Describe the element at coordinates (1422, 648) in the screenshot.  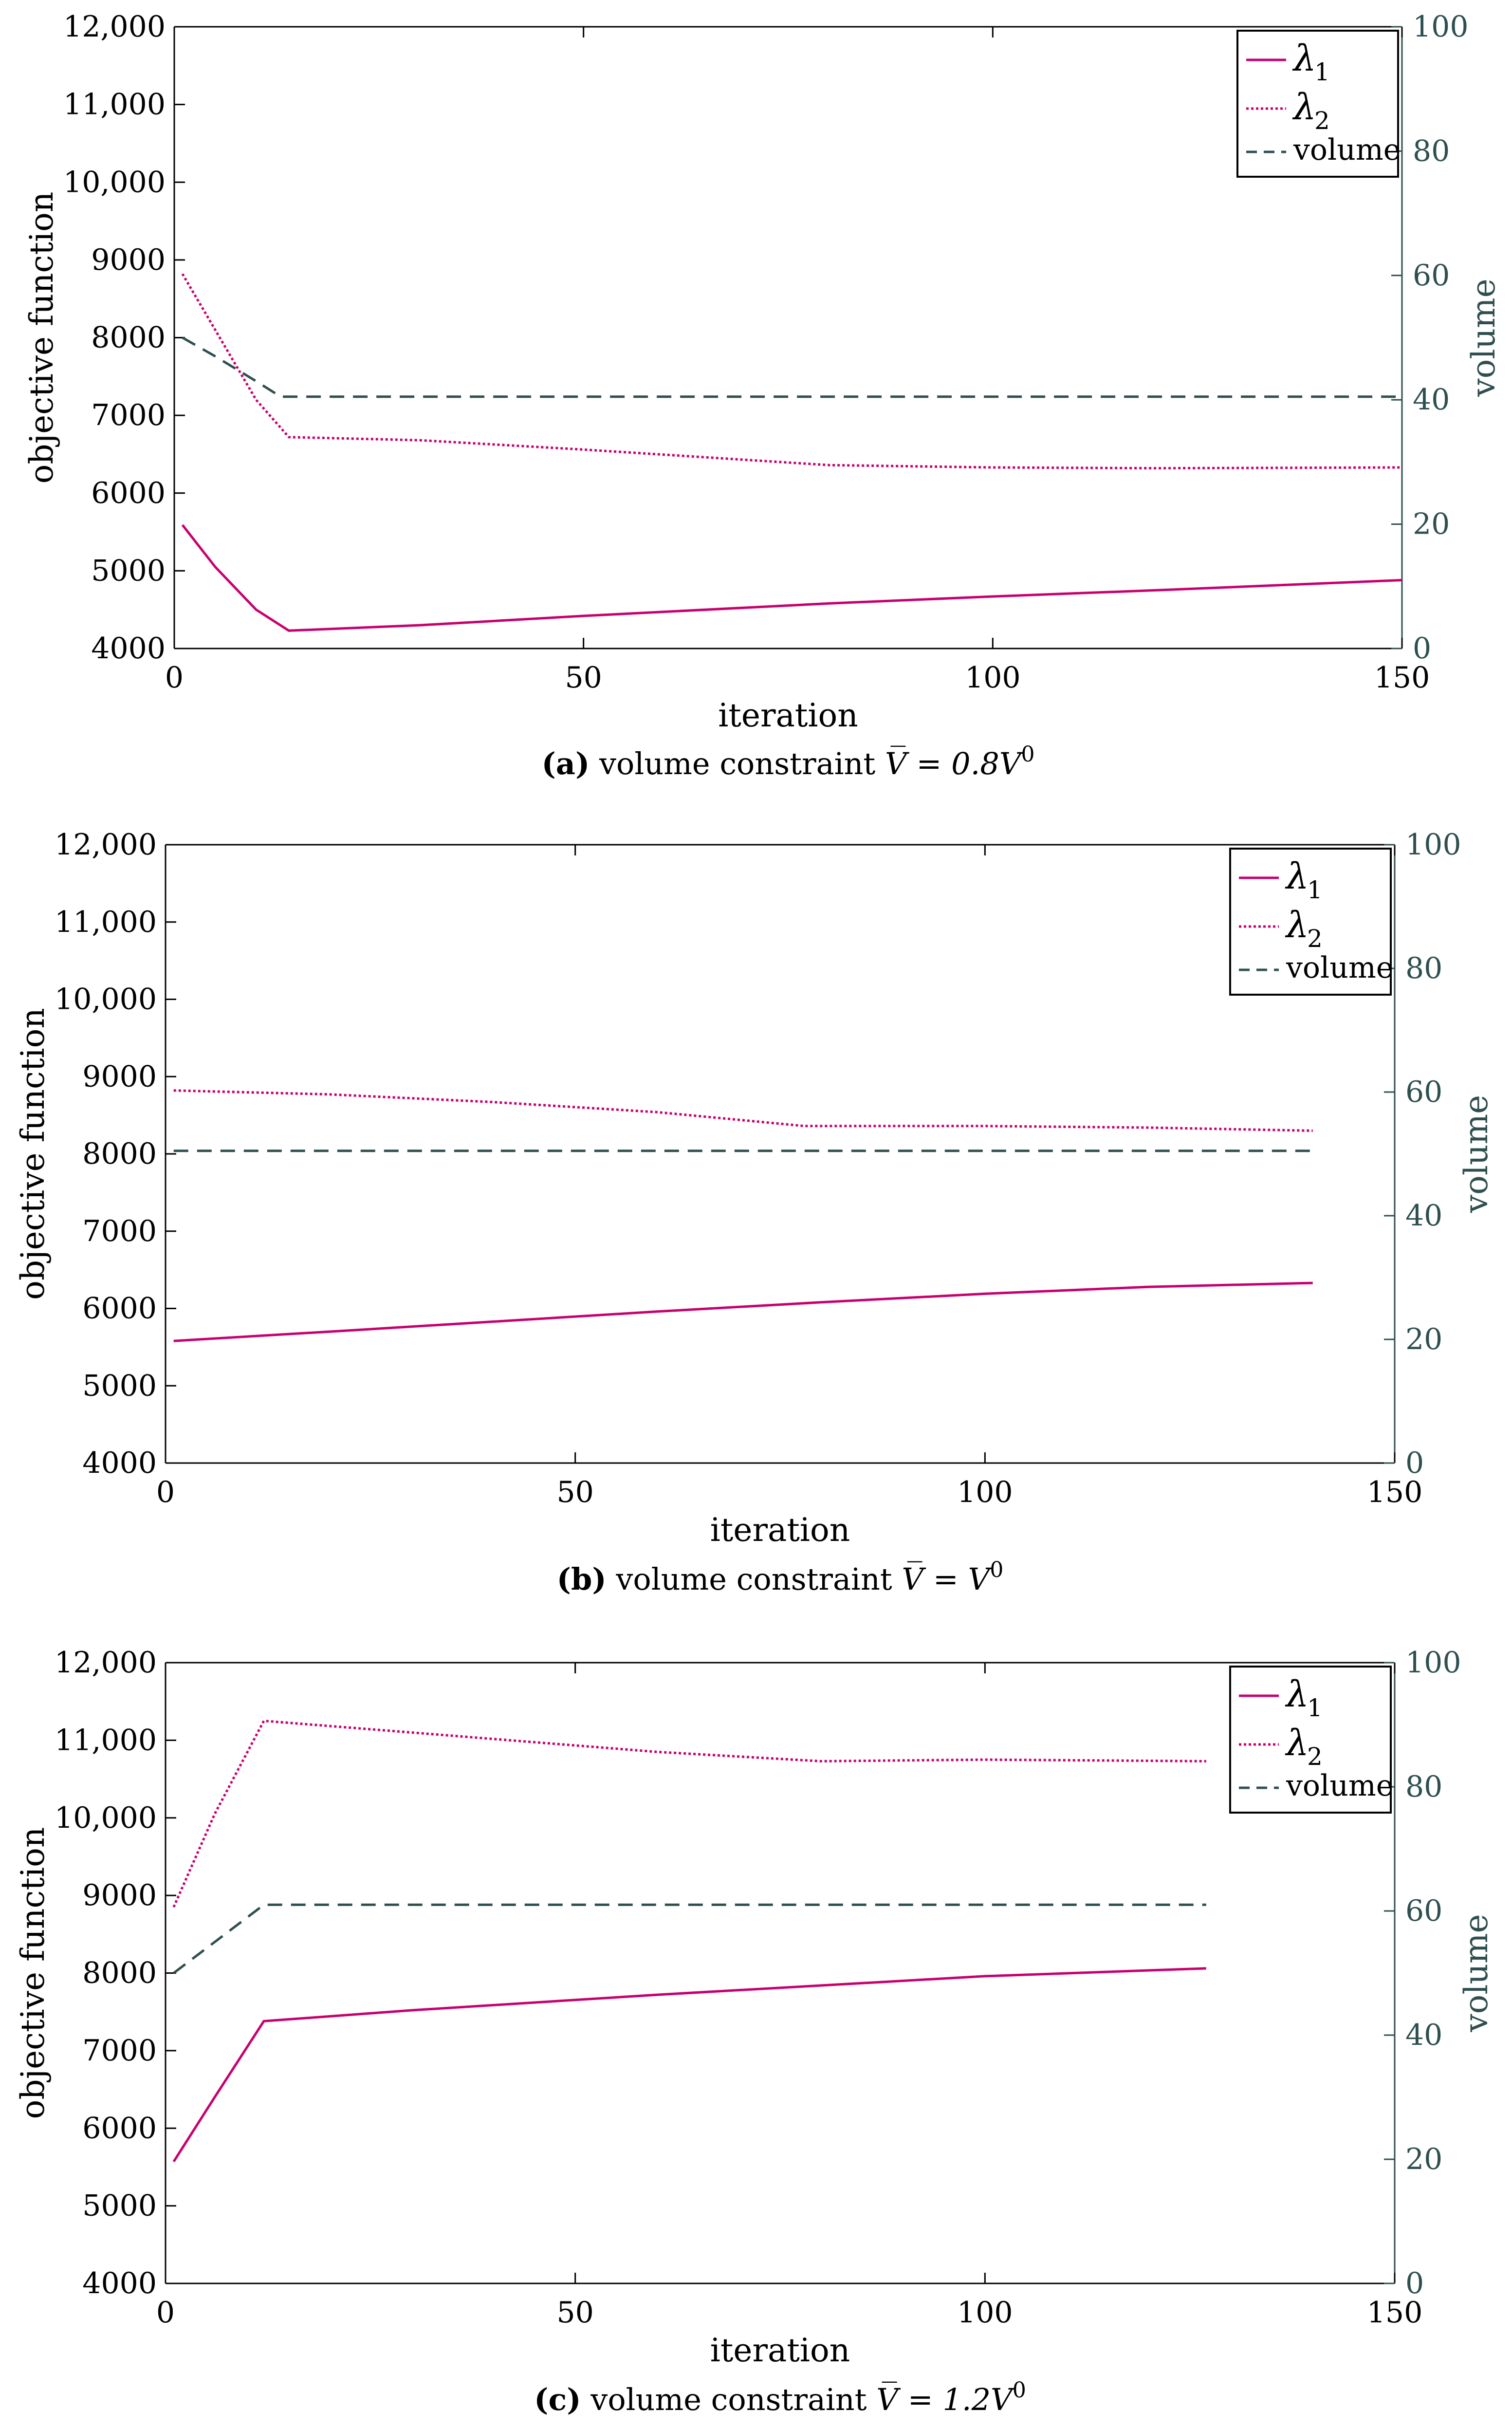
I see `y-tick-label-right: 0` at that location.